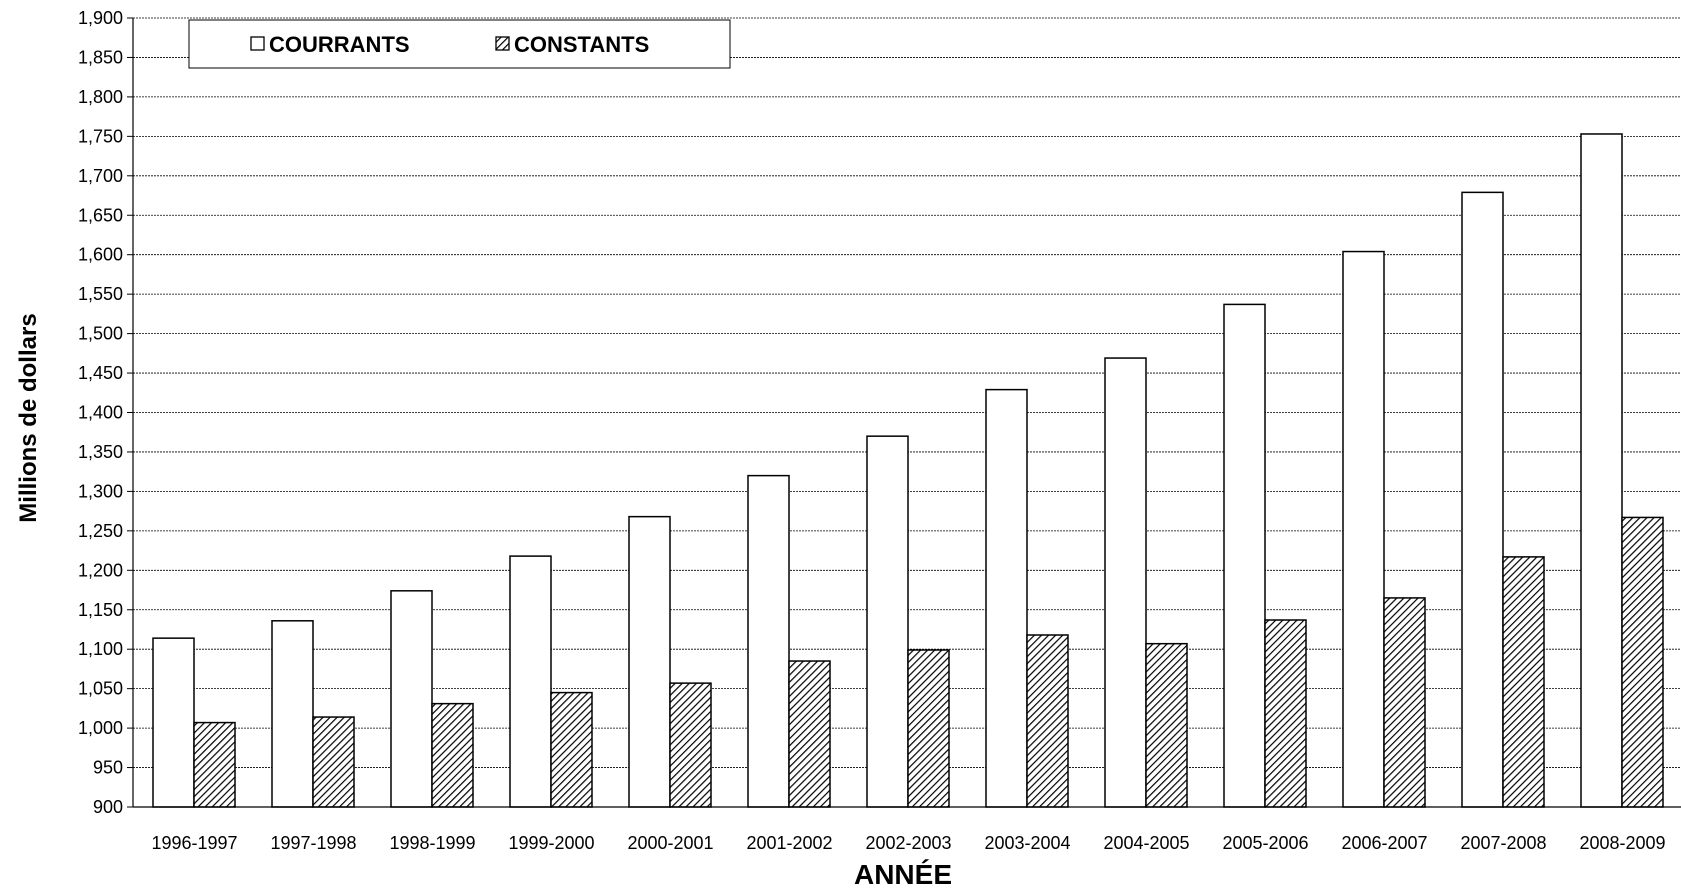  I want to click on y-tick-label: 1,350, so click(100, 452).